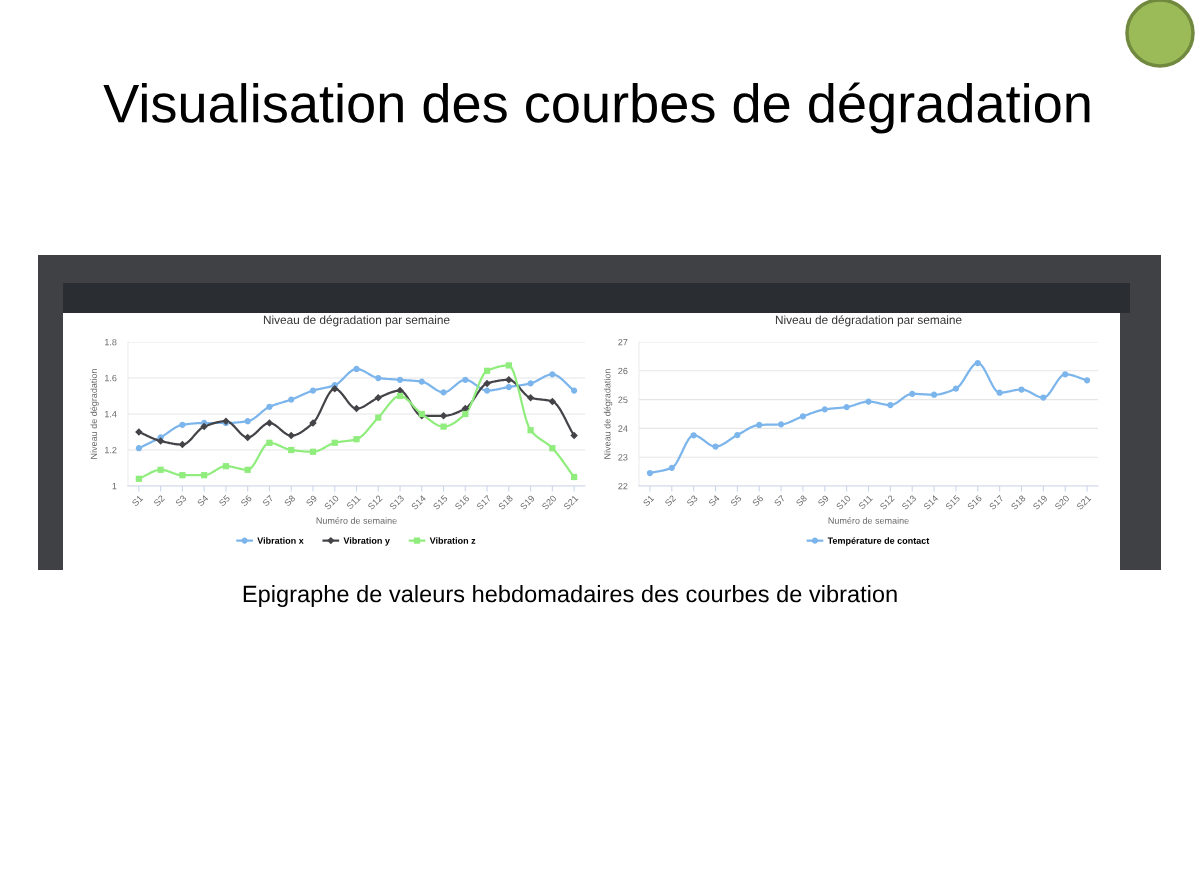  What do you see at coordinates (757, 500) in the screenshot?
I see `x-tick-label: S6` at bounding box center [757, 500].